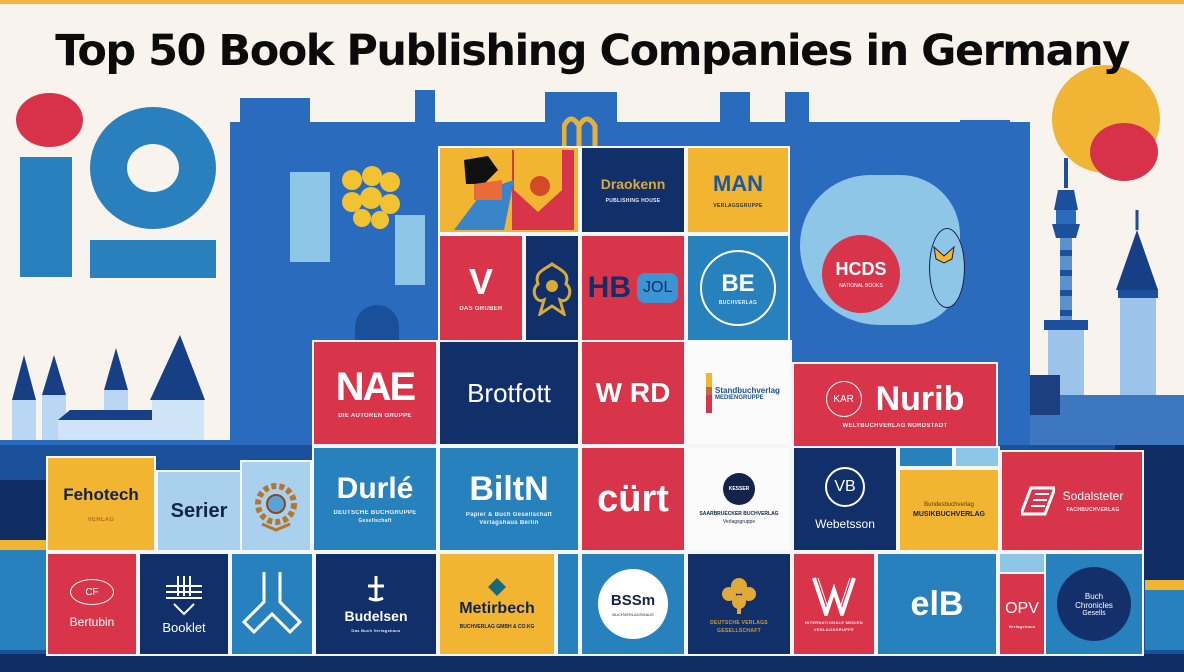  What do you see at coordinates (375, 513) in the screenshot?
I see `durle-sub: DEUTSCHE BUCHGRUPPE` at bounding box center [375, 513].